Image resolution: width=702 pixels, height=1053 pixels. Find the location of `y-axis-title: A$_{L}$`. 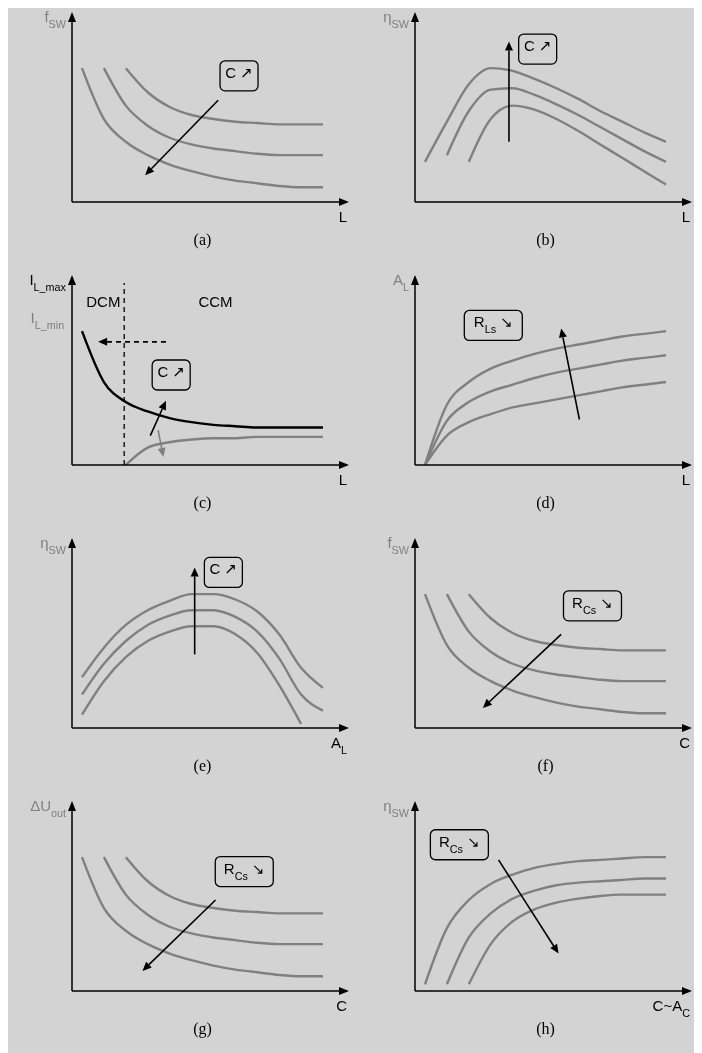

y-axis-title: A$_{L}$ is located at coordinates (400, 282).